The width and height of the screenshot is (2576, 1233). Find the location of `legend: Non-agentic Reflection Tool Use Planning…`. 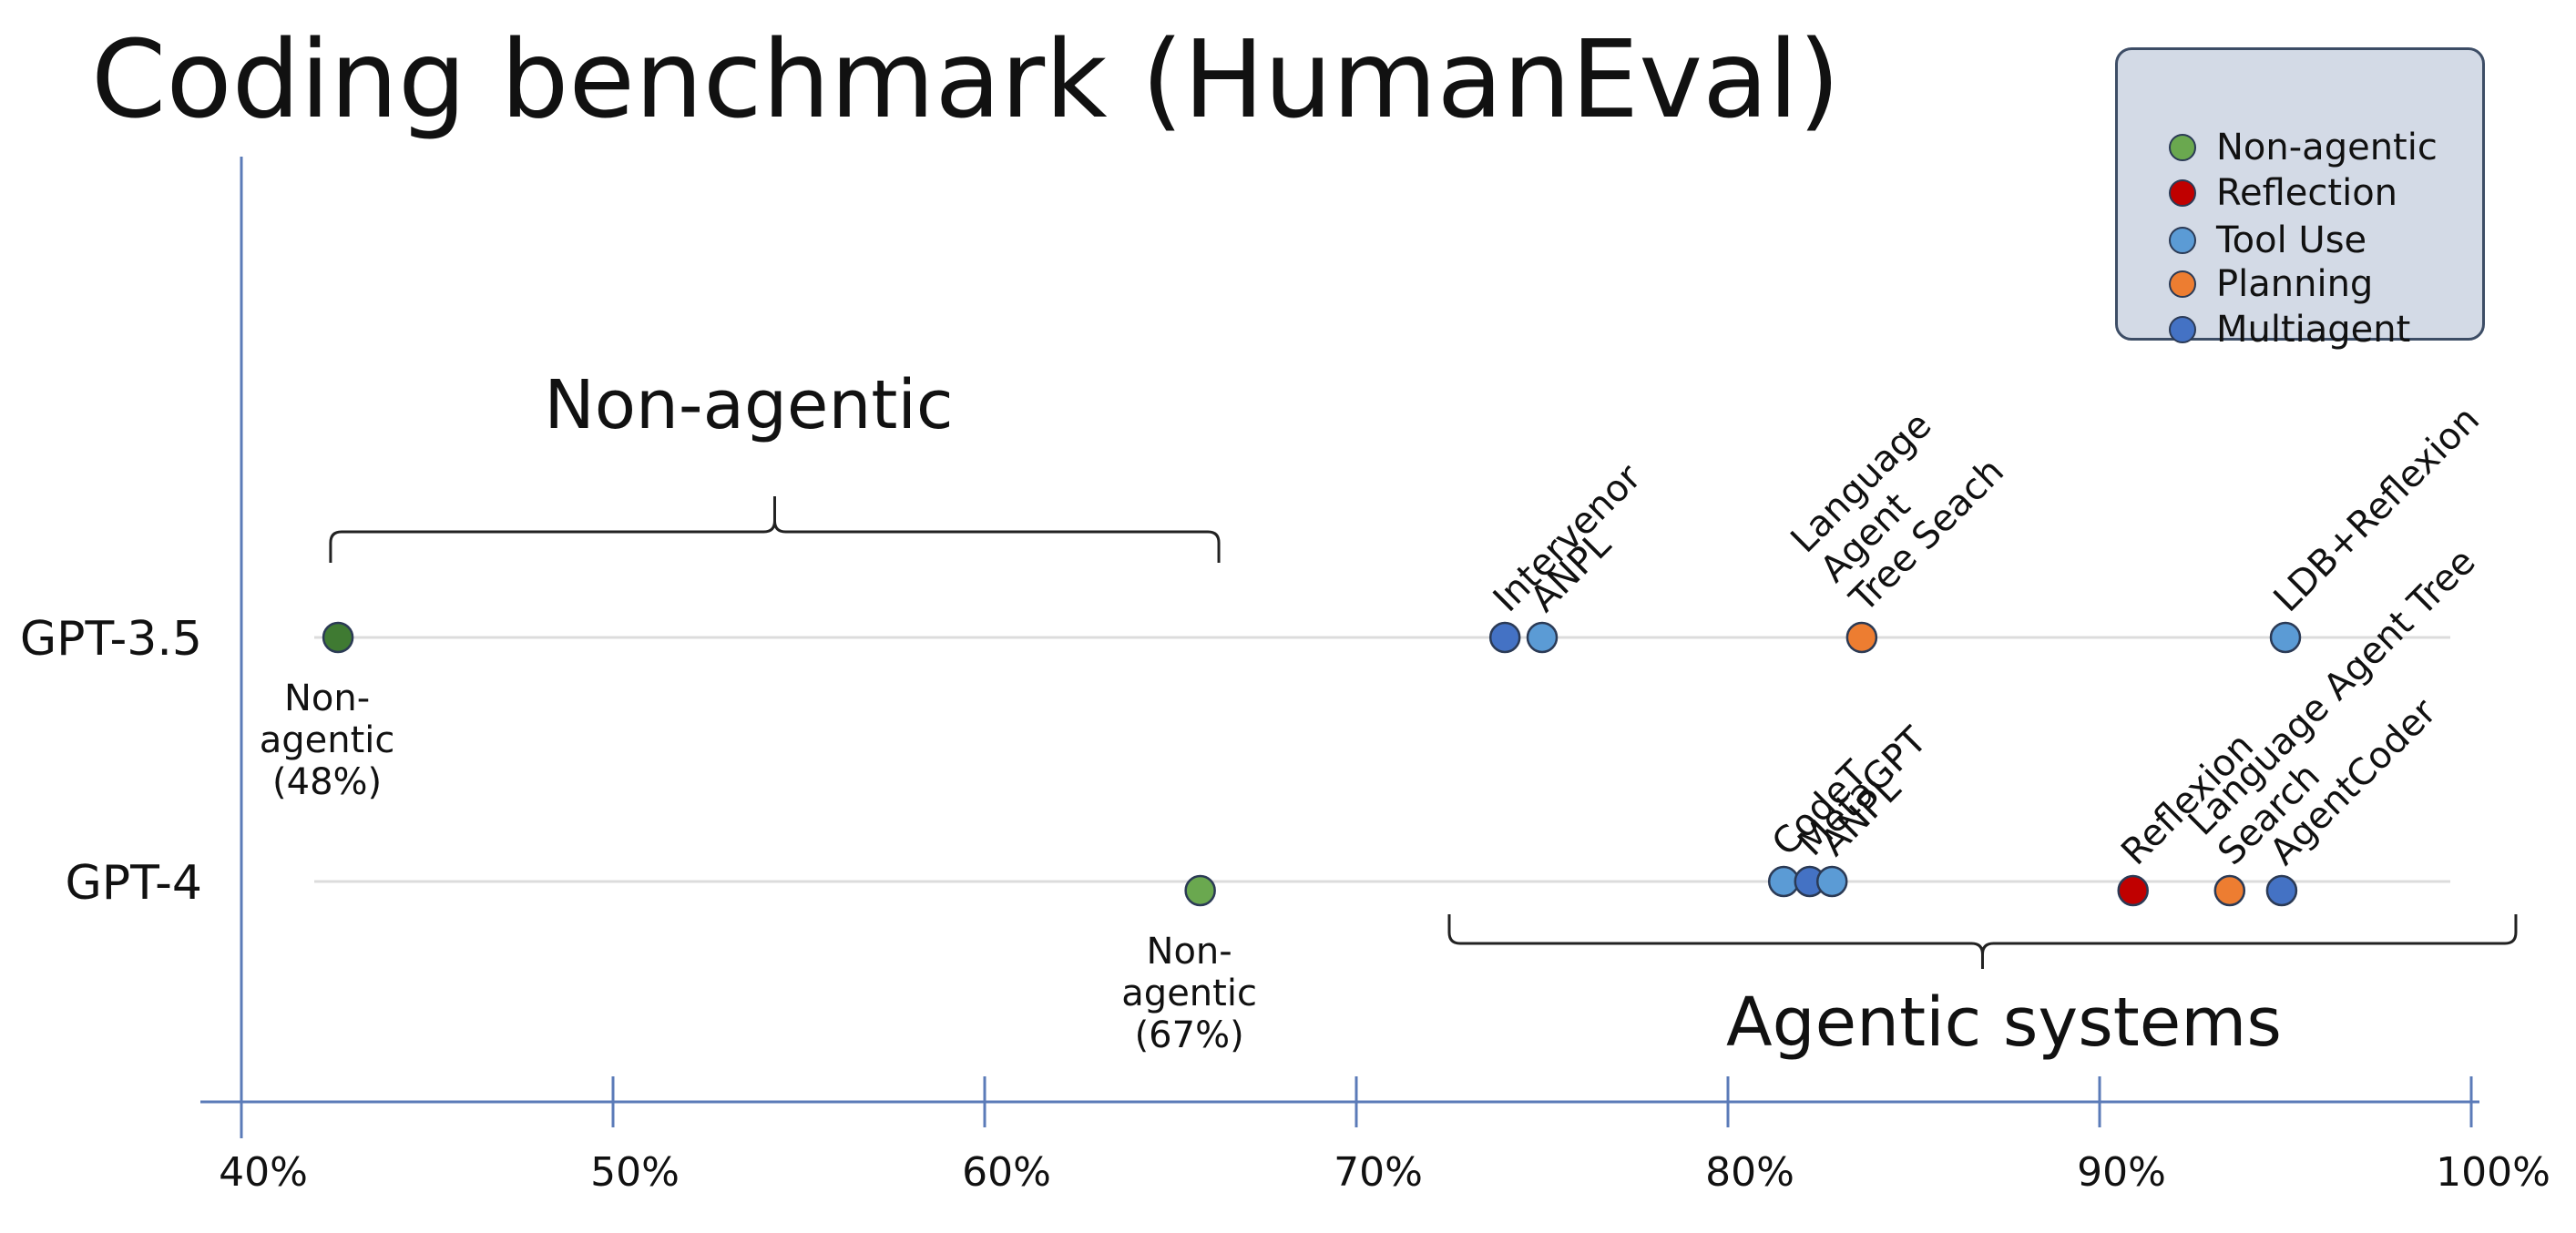

legend: Non-agentic Reflection Tool Use Planning… is located at coordinates (2300, 199).